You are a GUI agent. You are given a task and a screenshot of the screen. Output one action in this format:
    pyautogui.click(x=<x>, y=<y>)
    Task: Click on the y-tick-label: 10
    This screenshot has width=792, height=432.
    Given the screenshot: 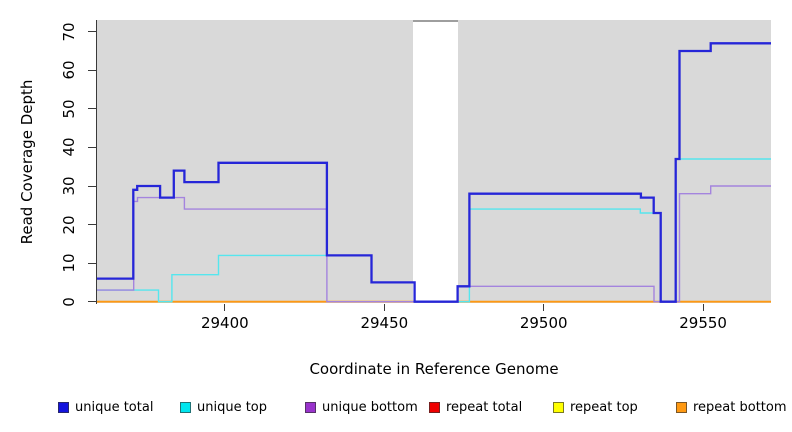 What is the action you would take?
    pyautogui.click(x=69, y=263)
    